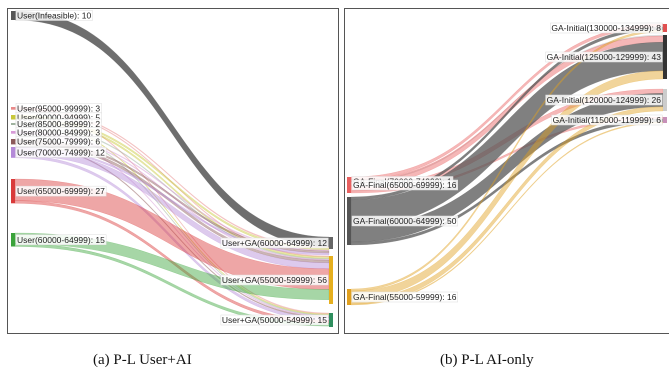 The image size is (669, 377). I want to click on label-ga-initial-125000-129999-group: GA-Initial(125000-129999): 43, so click(604, 57).